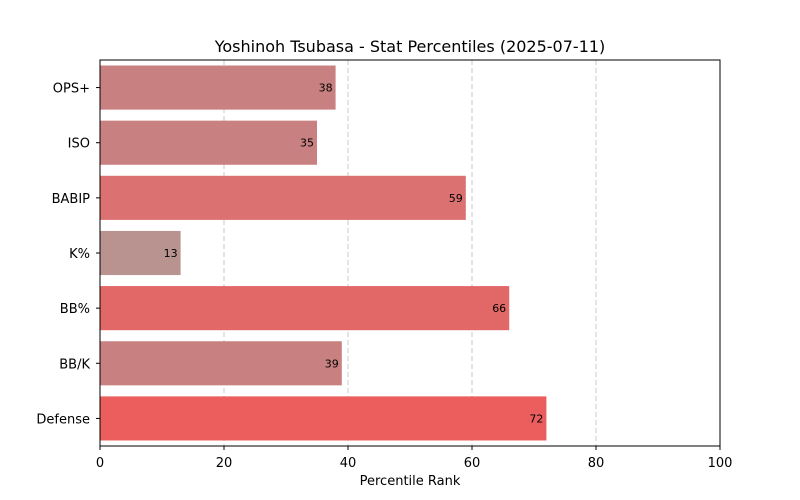 The height and width of the screenshot is (500, 800). Describe the element at coordinates (472, 463) in the screenshot. I see `x-tick-label: 60` at that location.